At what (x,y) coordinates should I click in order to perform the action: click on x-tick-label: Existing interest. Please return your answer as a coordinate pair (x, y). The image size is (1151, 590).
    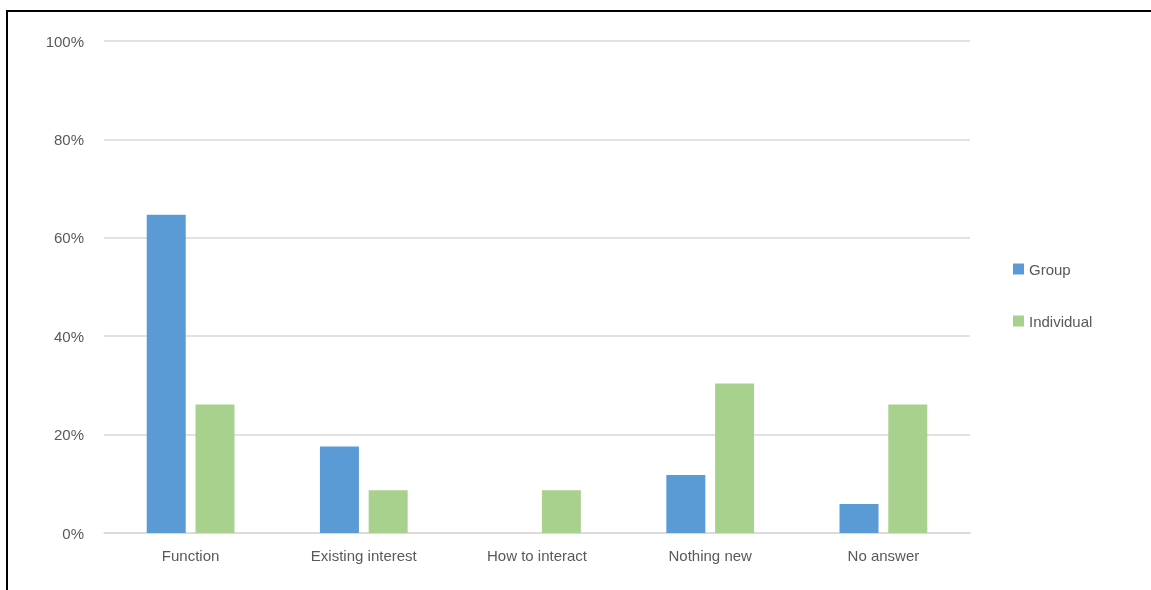
    Looking at the image, I should click on (364, 555).